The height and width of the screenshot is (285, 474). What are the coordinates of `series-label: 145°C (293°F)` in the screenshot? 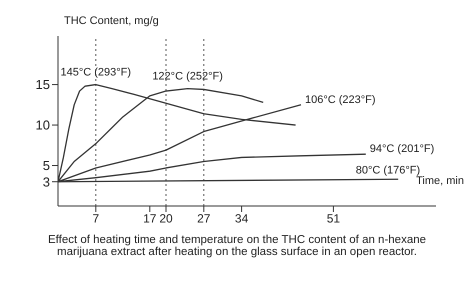 It's located at (96, 72).